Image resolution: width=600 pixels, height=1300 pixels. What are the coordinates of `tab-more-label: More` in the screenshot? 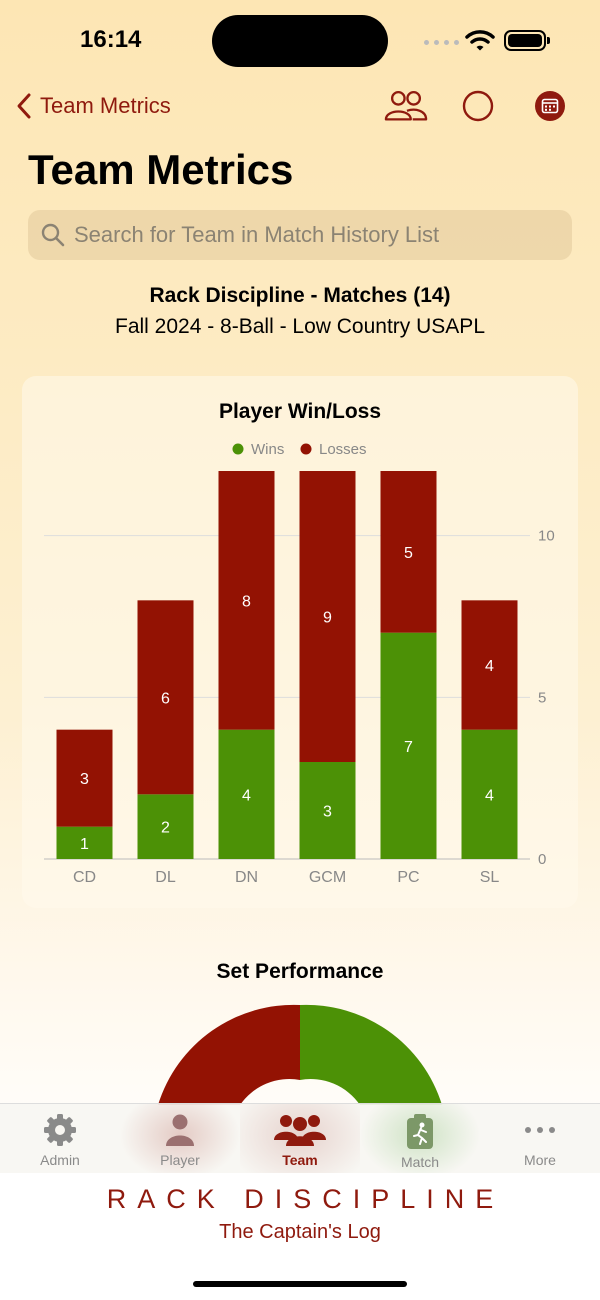 It's located at (540, 1160).